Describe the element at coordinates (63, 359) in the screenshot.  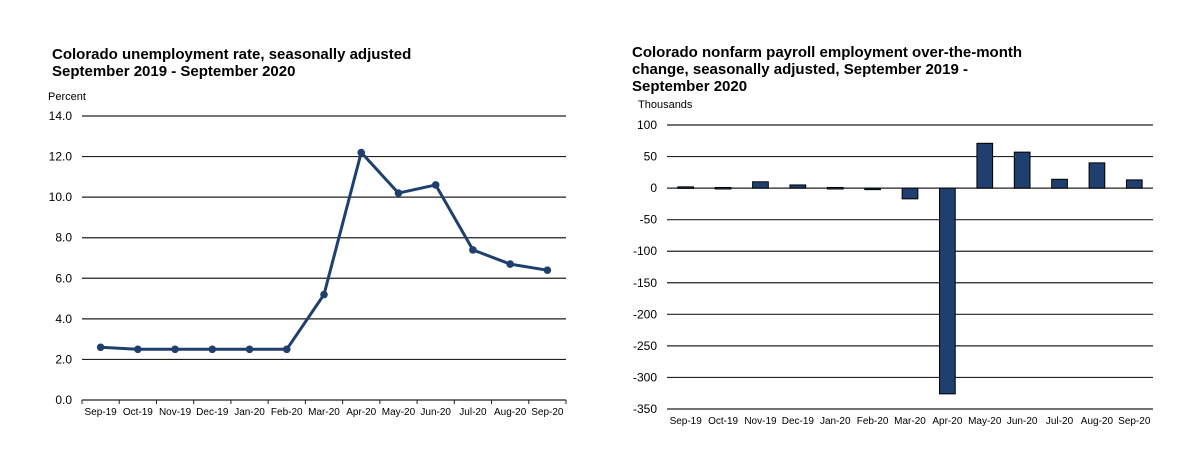
I see `unemployment-y-tick-label: 2.0` at that location.